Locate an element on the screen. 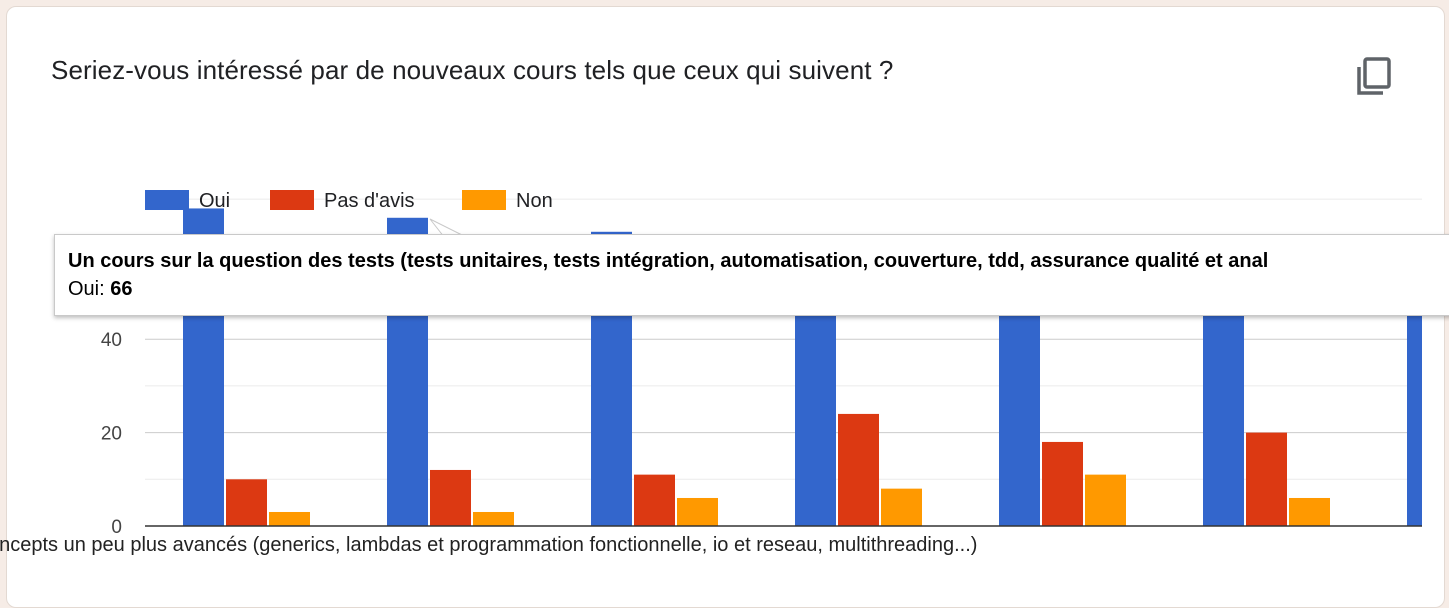  tooltip-value: 66 is located at coordinates (121, 289).